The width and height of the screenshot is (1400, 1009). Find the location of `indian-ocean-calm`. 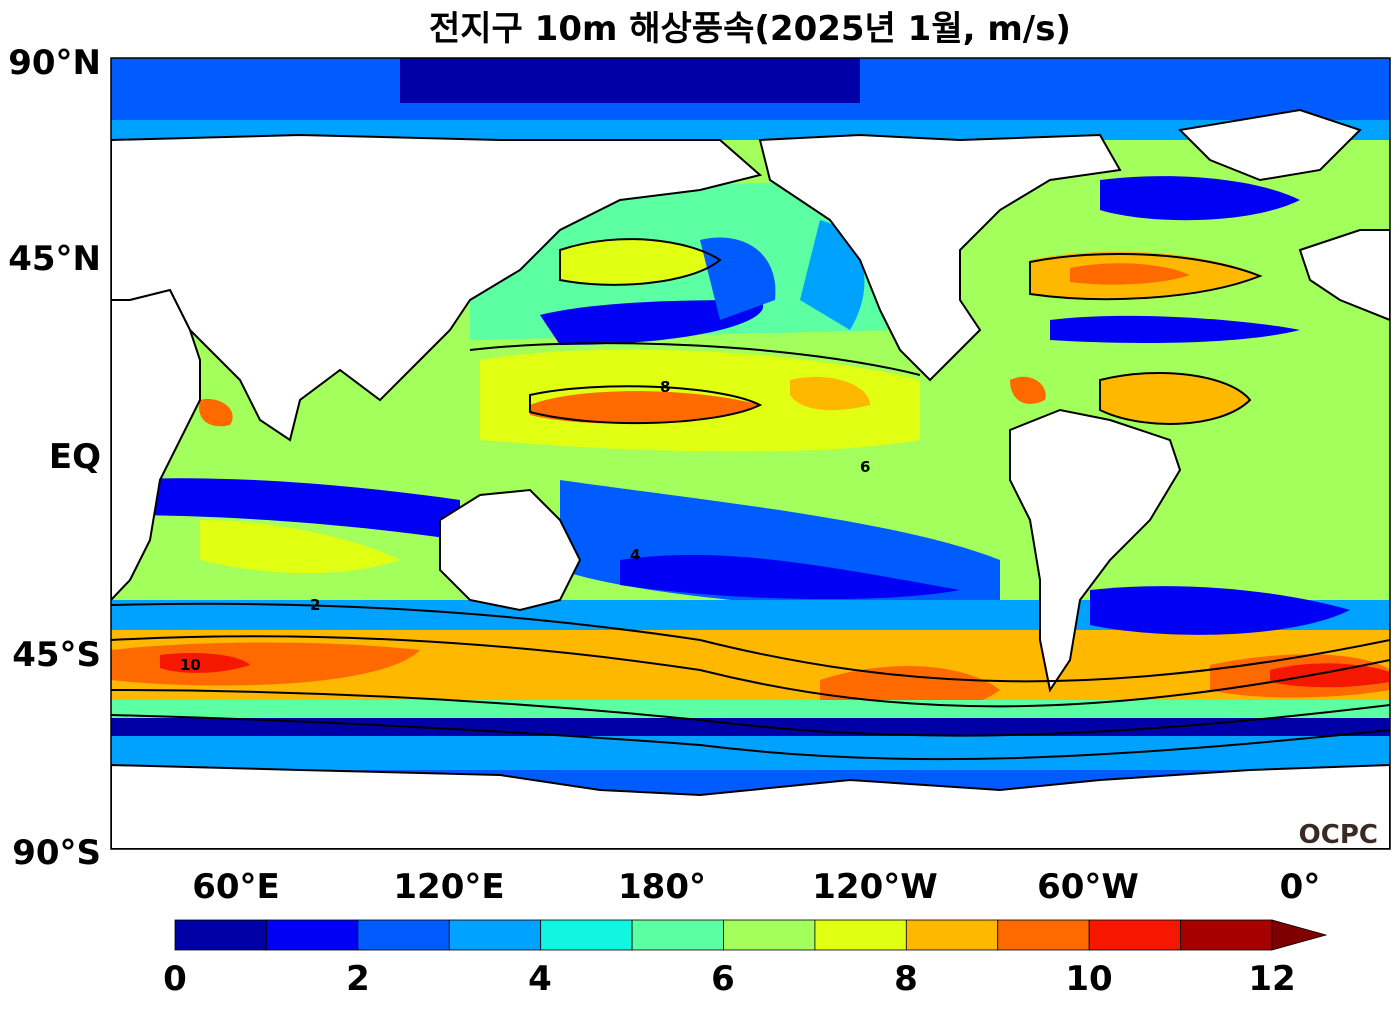

indian-ocean-calm is located at coordinates (285, 509).